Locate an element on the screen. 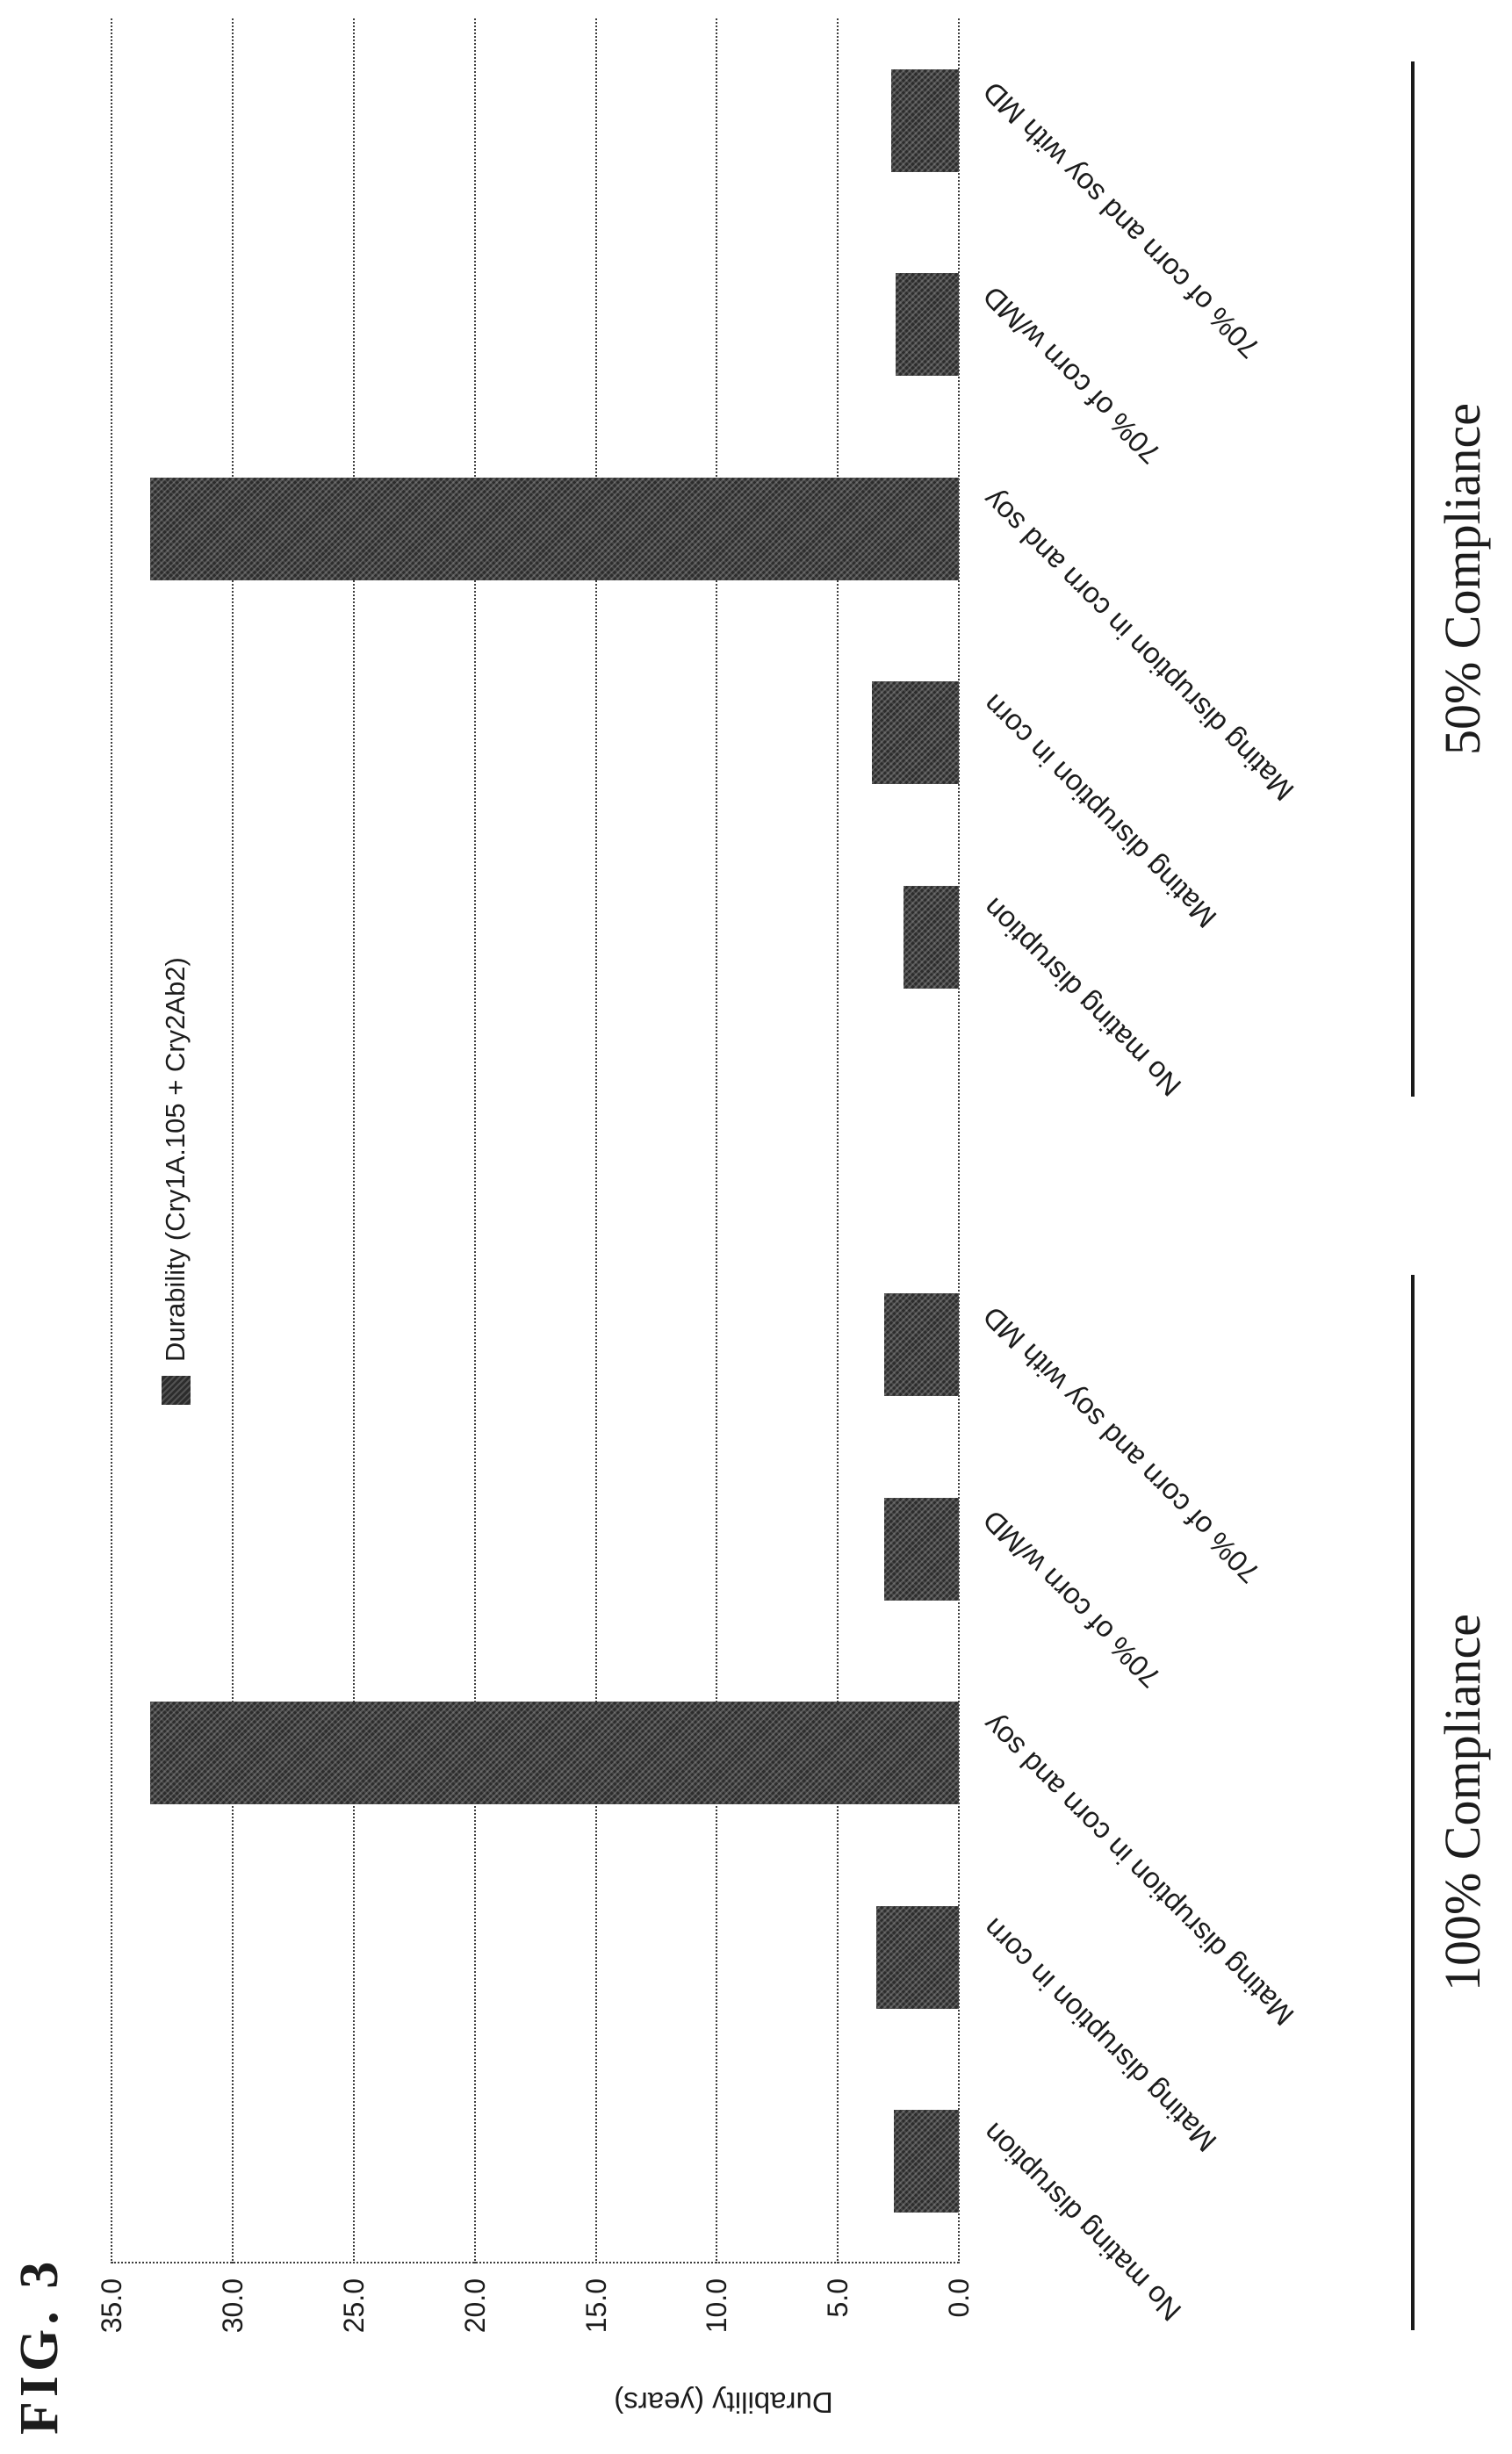 This screenshot has width=1512, height=2454. value-axis-line is located at coordinates (536, 2262).